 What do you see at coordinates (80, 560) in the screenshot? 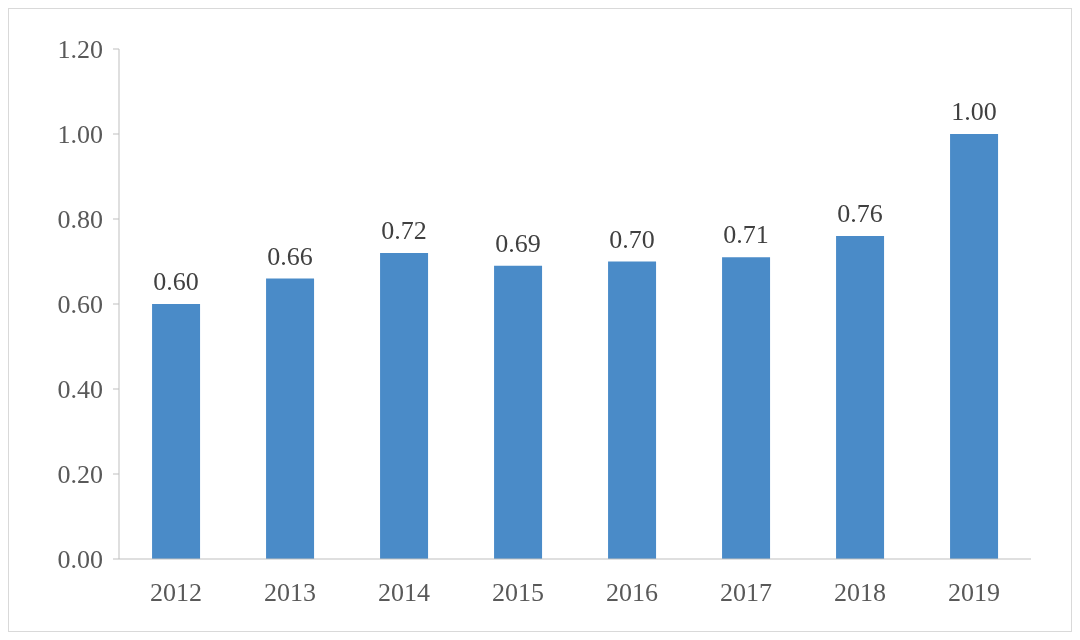
I see `y-tick-label: 0.00` at bounding box center [80, 560].